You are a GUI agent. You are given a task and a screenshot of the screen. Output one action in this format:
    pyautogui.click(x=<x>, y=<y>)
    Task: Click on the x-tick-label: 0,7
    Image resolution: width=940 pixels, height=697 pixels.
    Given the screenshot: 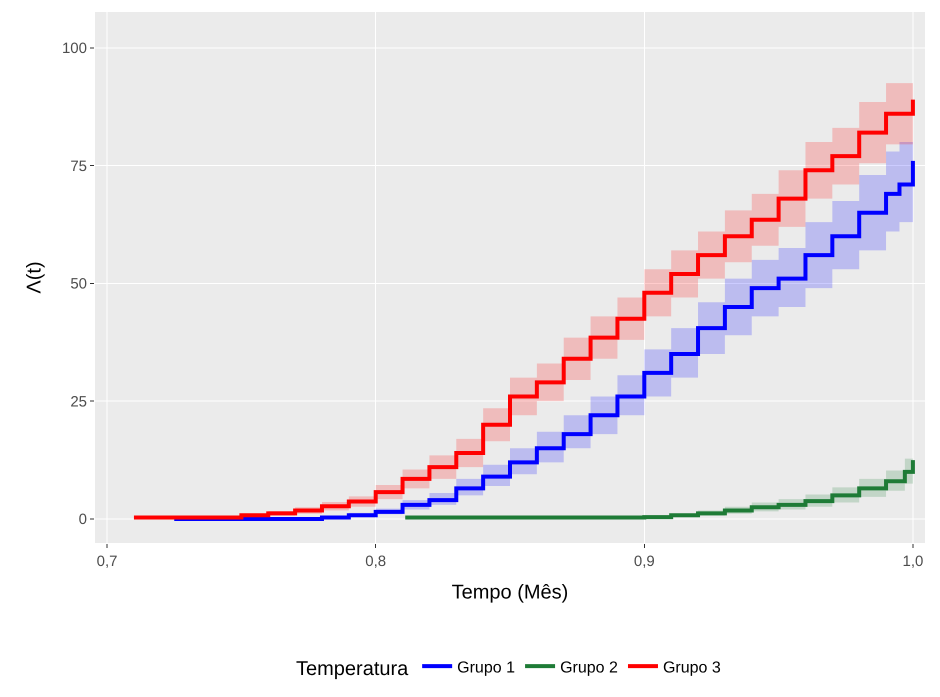 What is the action you would take?
    pyautogui.click(x=107, y=561)
    